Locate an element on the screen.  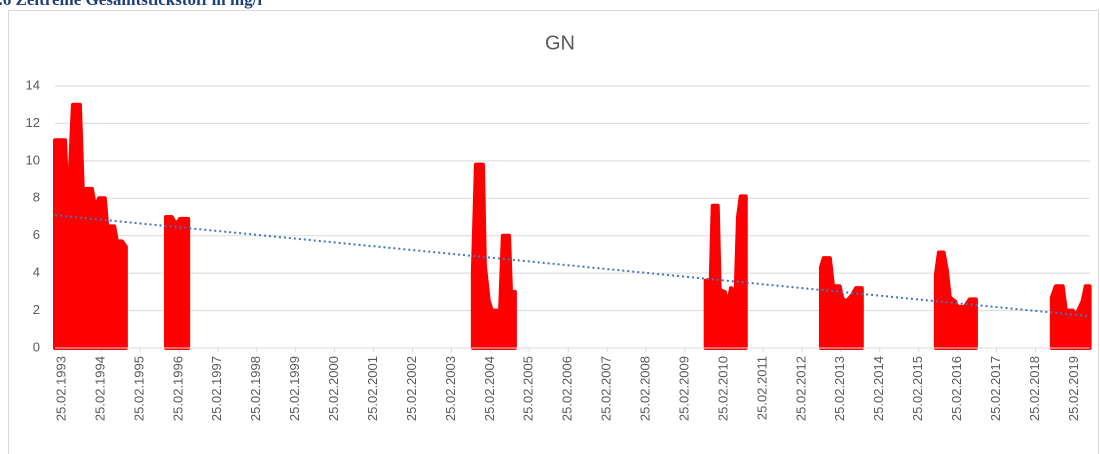
x-tick-label: 25.02.1995 is located at coordinates (138, 388).